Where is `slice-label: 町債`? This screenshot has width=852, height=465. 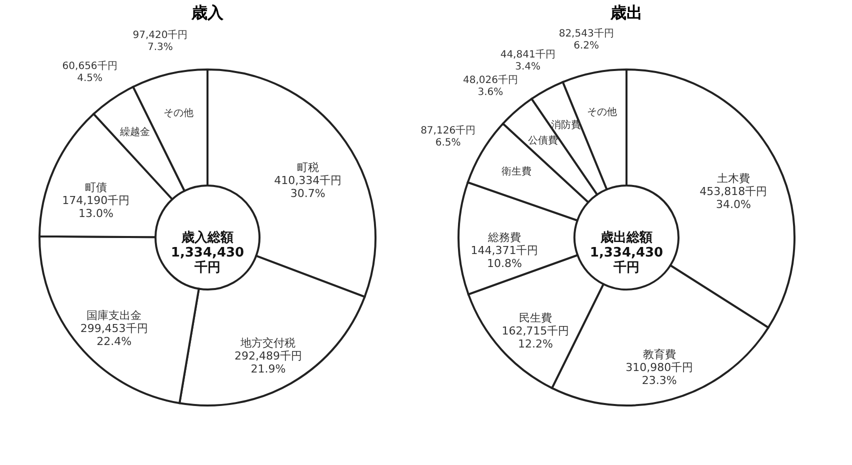
slice-label: 町債 is located at coordinates (95, 187).